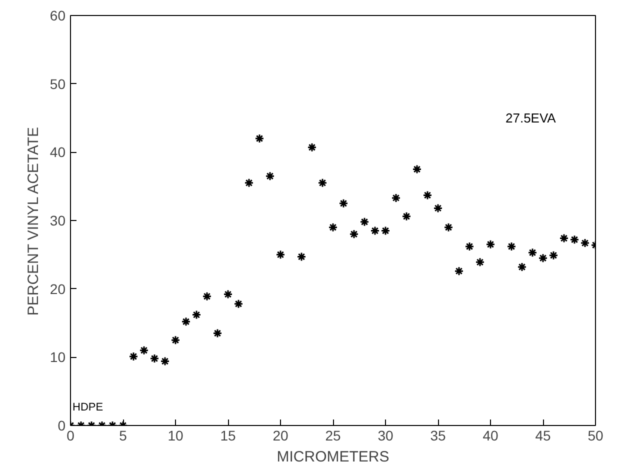 The width and height of the screenshot is (621, 474). What do you see at coordinates (58, 288) in the screenshot?
I see `y-tick-label: 20` at bounding box center [58, 288].